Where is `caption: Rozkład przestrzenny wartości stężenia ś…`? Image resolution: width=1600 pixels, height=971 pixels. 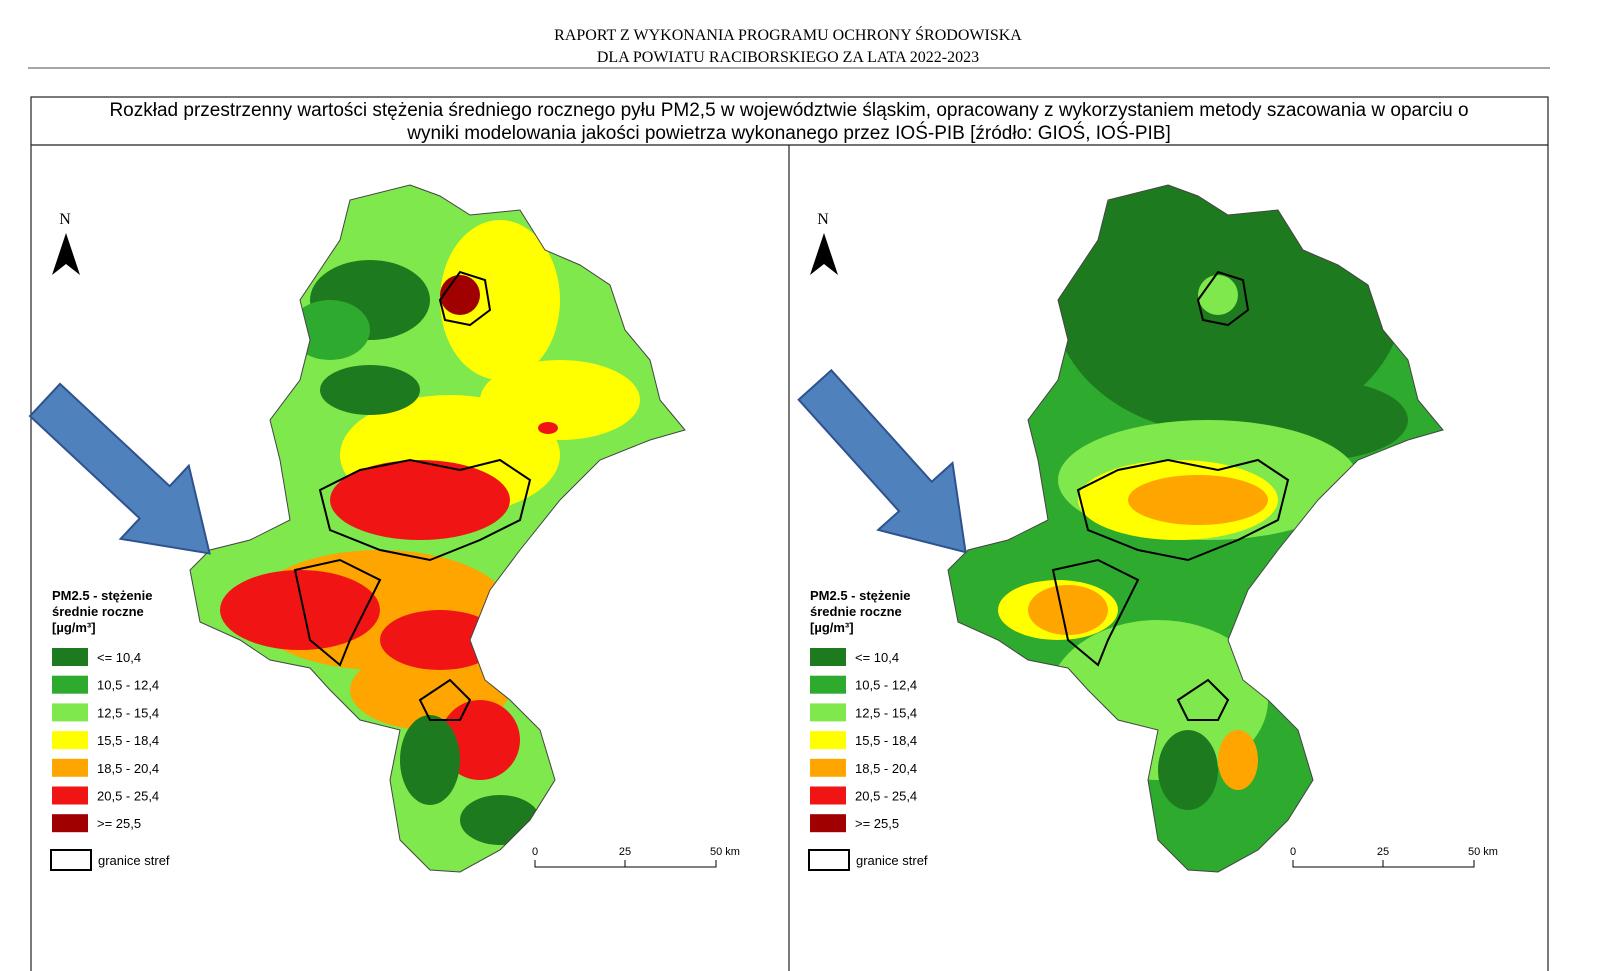
caption: Rozkład przestrzenny wartości stężenia ś… is located at coordinates (788, 110).